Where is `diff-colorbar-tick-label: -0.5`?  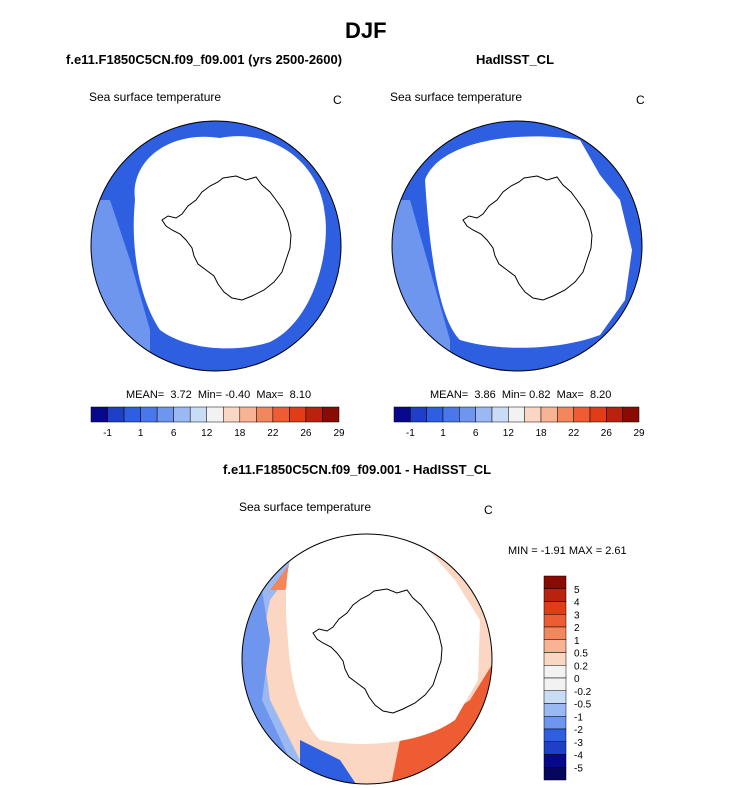
diff-colorbar-tick-label: -0.5 is located at coordinates (583, 705).